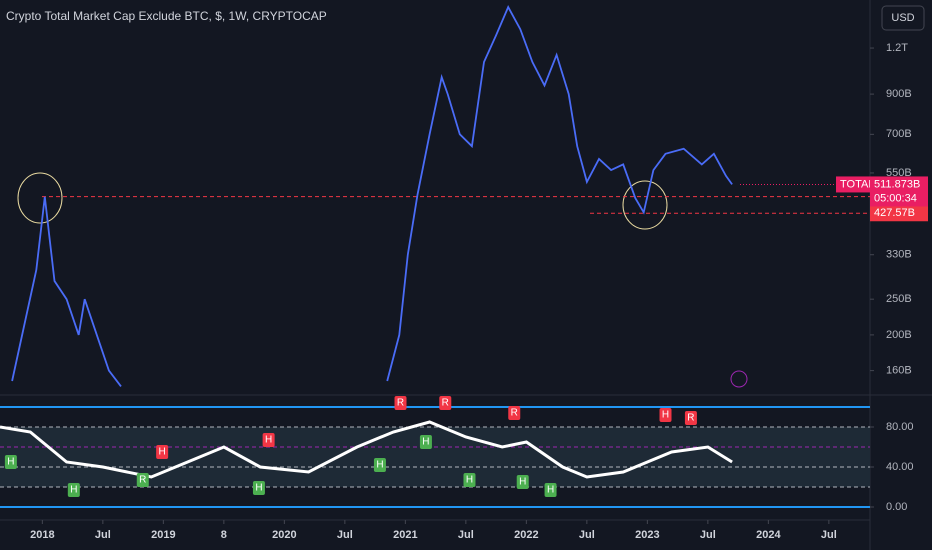 This screenshot has width=932, height=550. I want to click on y-tick-label: 0.00, so click(896, 507).